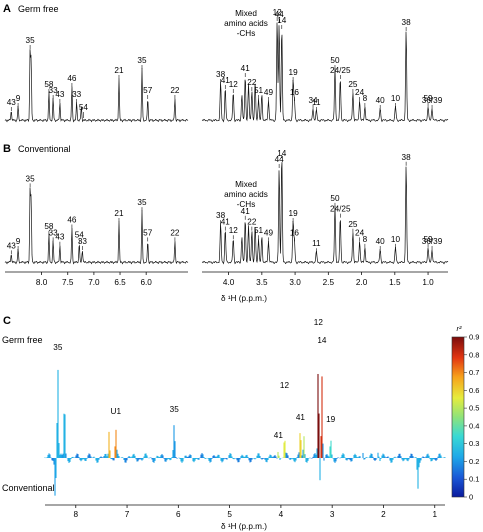  I want to click on panel-a-spectrum-seg0, so click(96, 86).